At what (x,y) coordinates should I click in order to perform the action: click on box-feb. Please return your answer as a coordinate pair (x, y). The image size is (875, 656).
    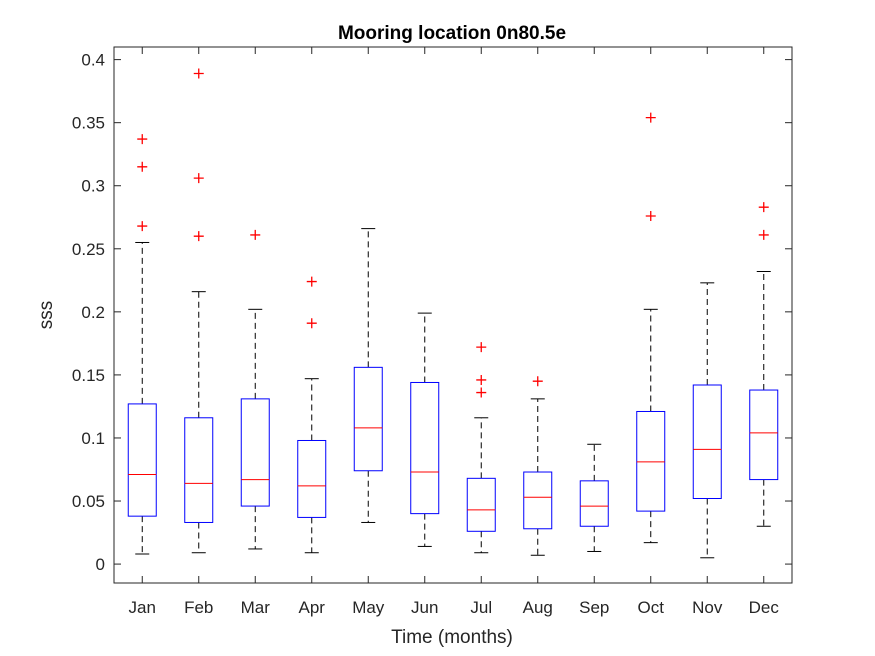
    Looking at the image, I should click on (199, 470).